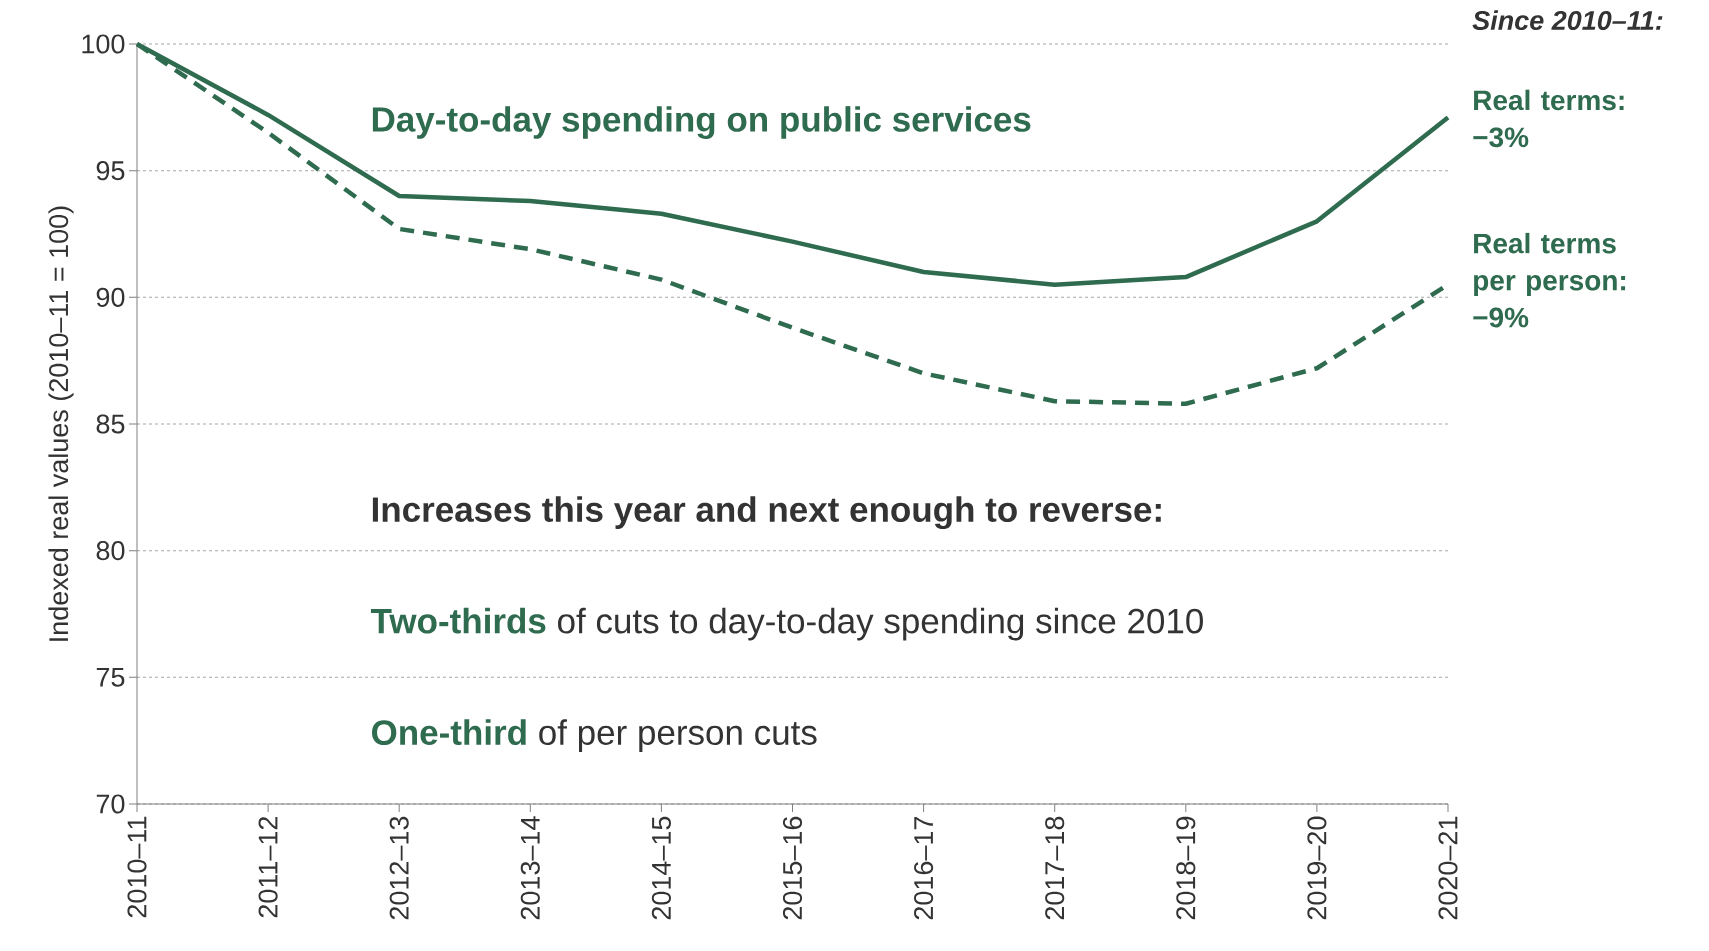  What do you see at coordinates (1567, 20) in the screenshot?
I see `legend-title: Since 2010–11:` at bounding box center [1567, 20].